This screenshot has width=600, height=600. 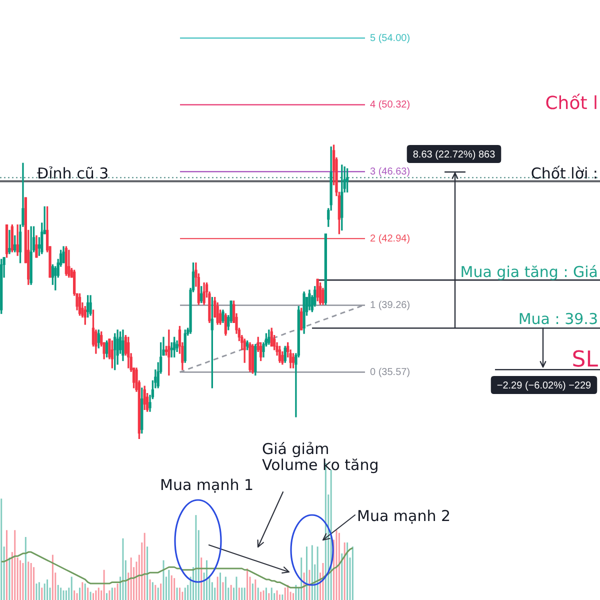 What do you see at coordinates (571, 103) in the screenshot?
I see `annotation: Chốt l` at bounding box center [571, 103].